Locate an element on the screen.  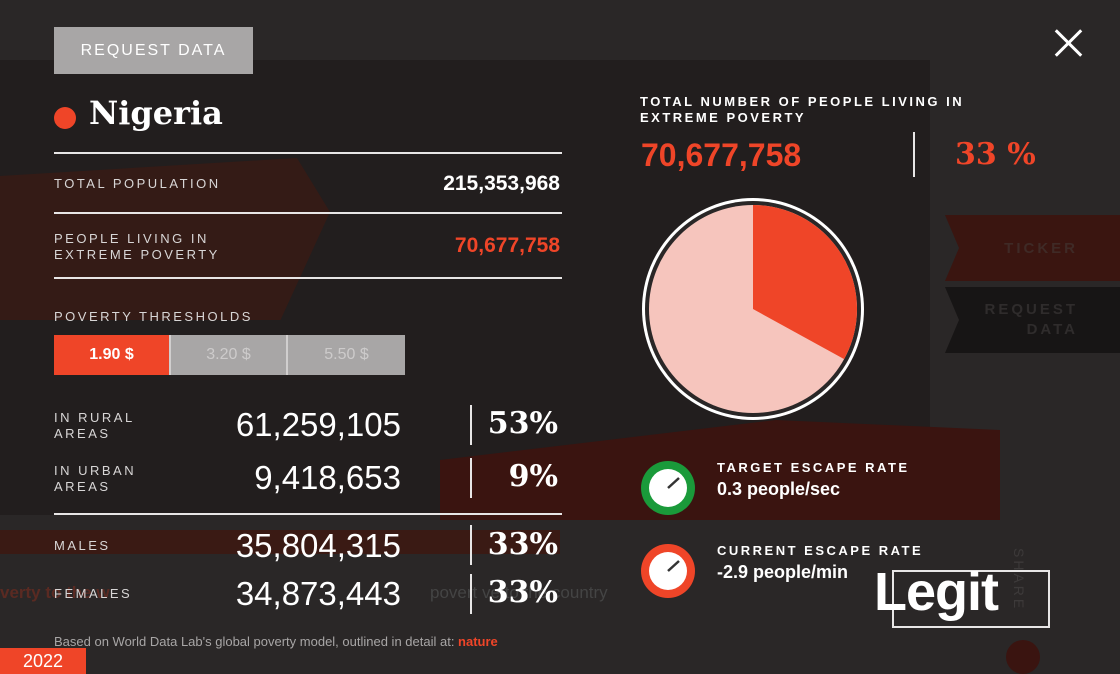
extreme-poverty-value: 70,677,758 is located at coordinates (507, 245).